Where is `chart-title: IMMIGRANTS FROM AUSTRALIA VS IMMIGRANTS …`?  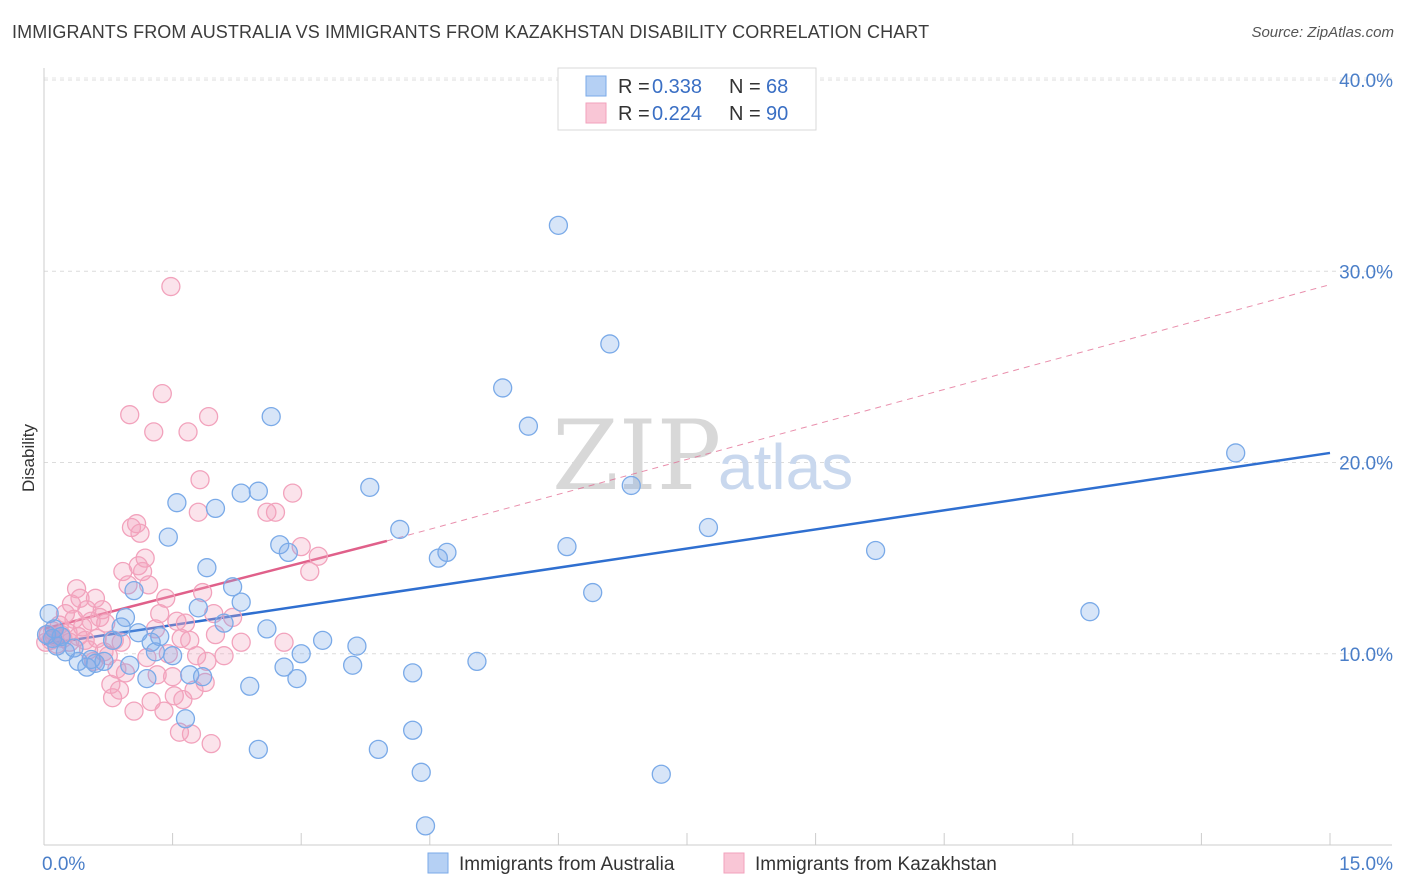
chart-title: IMMIGRANTS FROM AUSTRALIA VS IMMIGRANTS … is located at coordinates (471, 32).